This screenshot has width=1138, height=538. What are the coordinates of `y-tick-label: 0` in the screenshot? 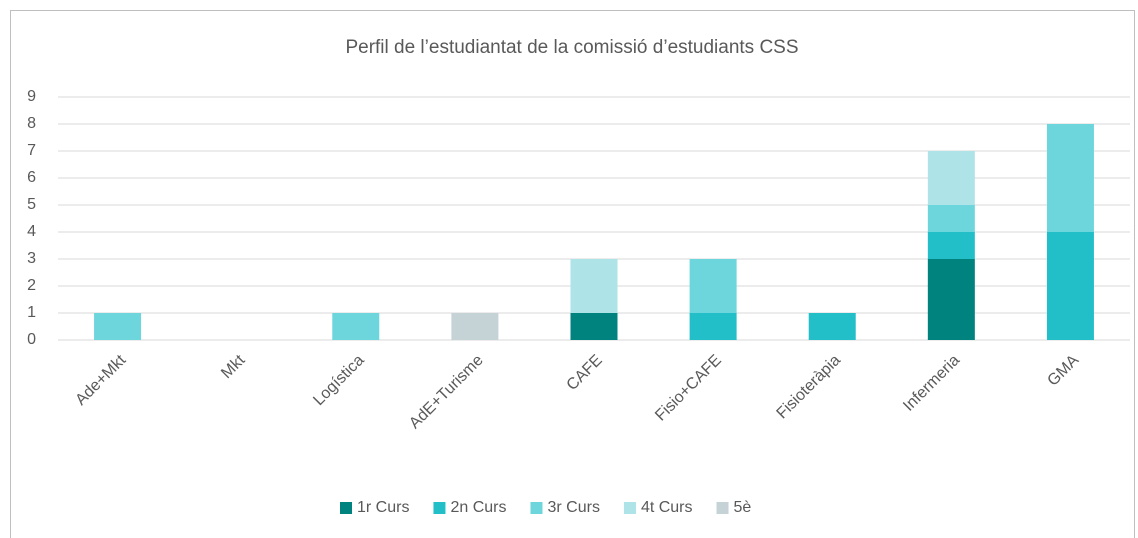 It's located at (31, 339).